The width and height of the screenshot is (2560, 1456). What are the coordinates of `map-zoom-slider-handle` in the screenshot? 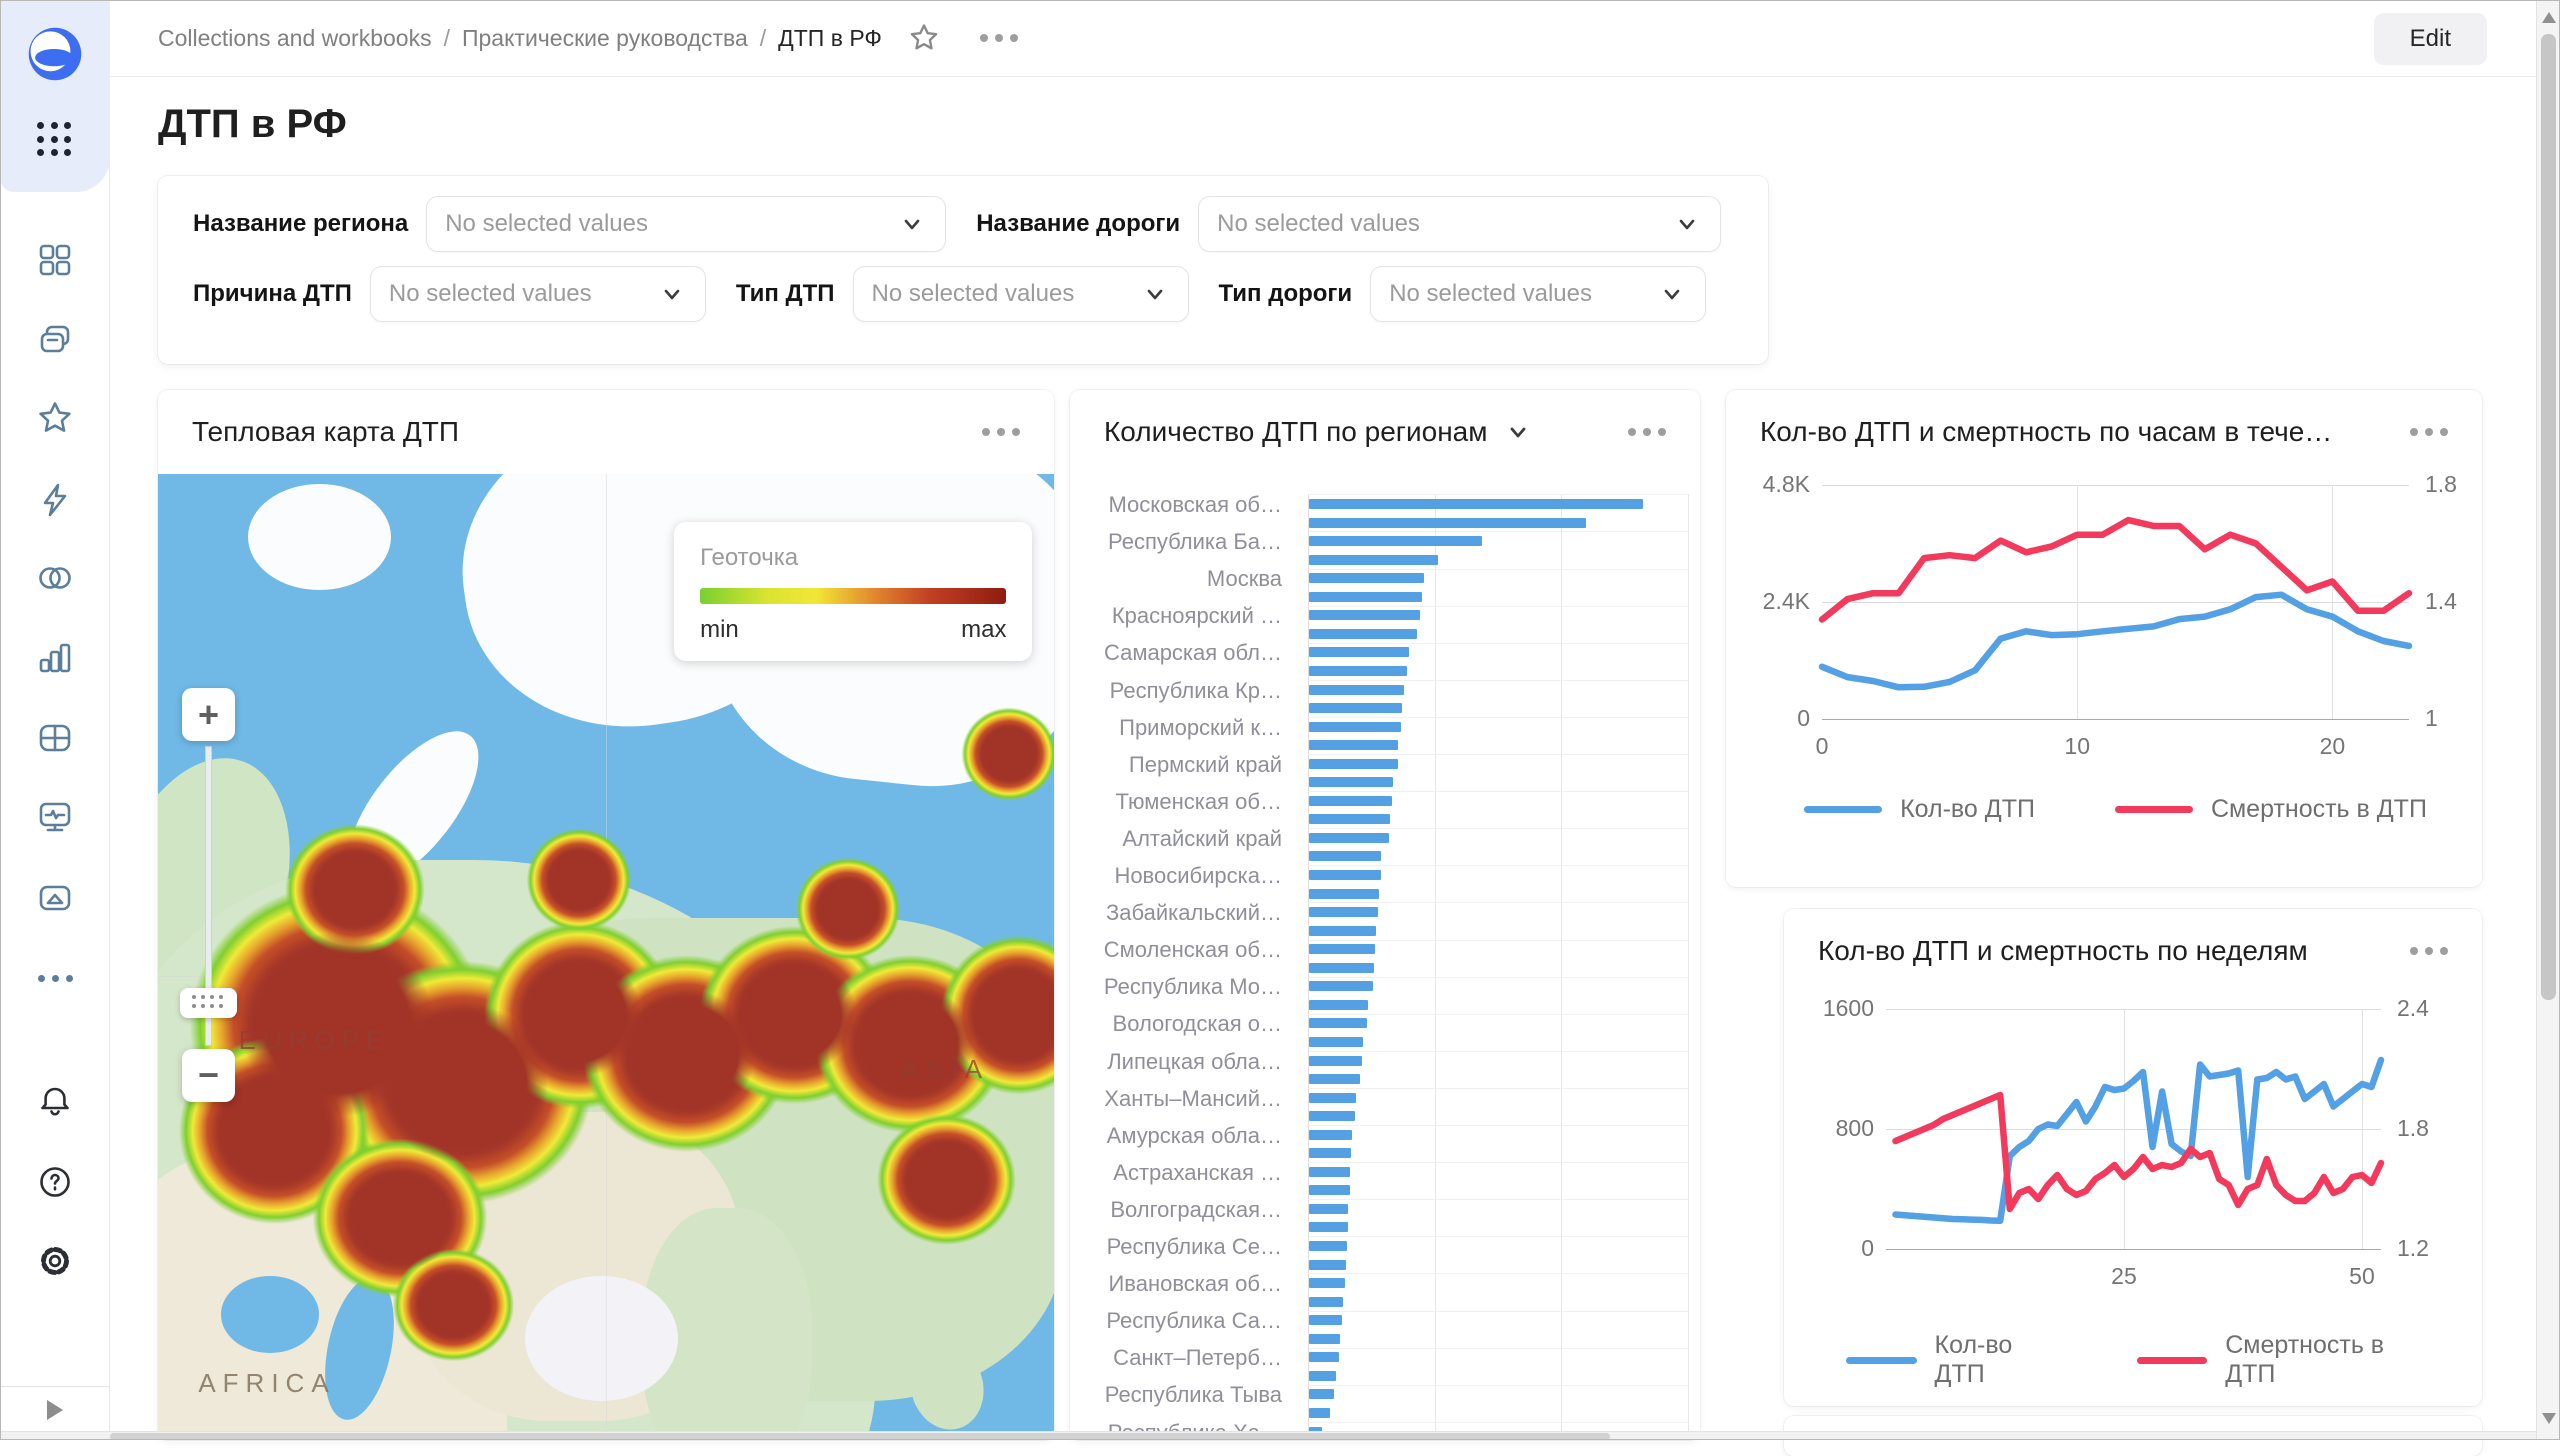 It's located at (208, 1003).